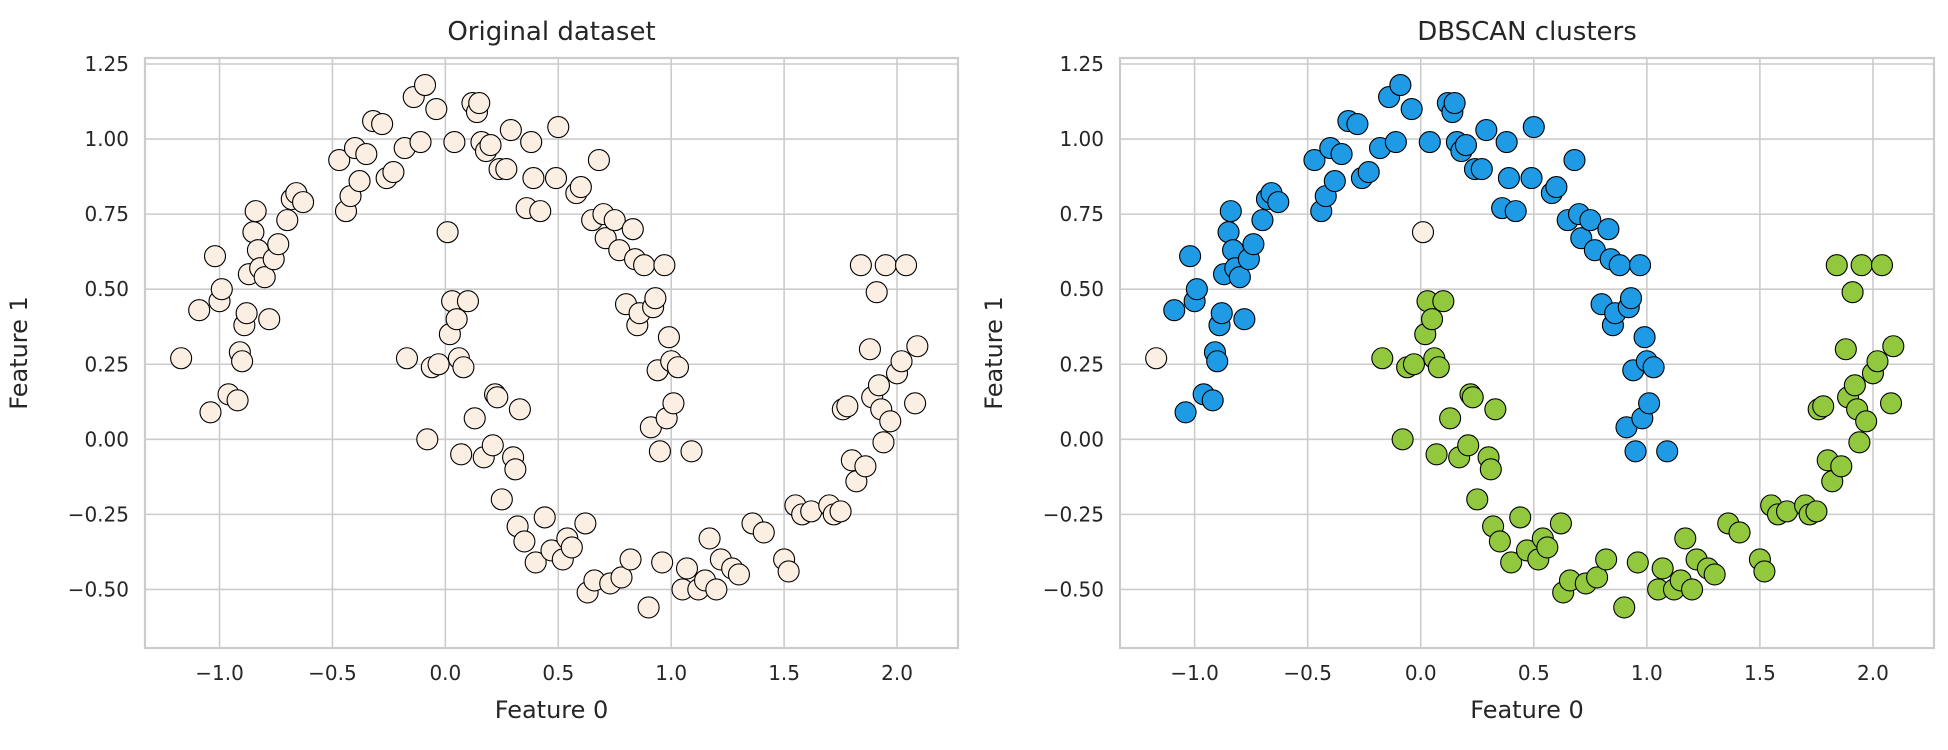 The height and width of the screenshot is (750, 1948). I want to click on x-tick-label: 0.5, so click(558, 673).